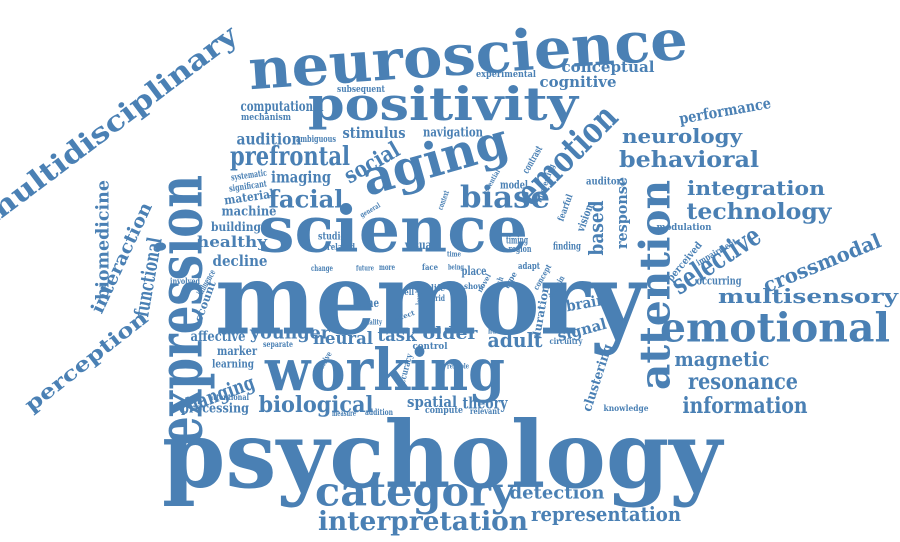 The height and width of the screenshot is (542, 900). Describe the element at coordinates (361, 90) in the screenshot. I see `word-subsequent: subsequent` at that location.